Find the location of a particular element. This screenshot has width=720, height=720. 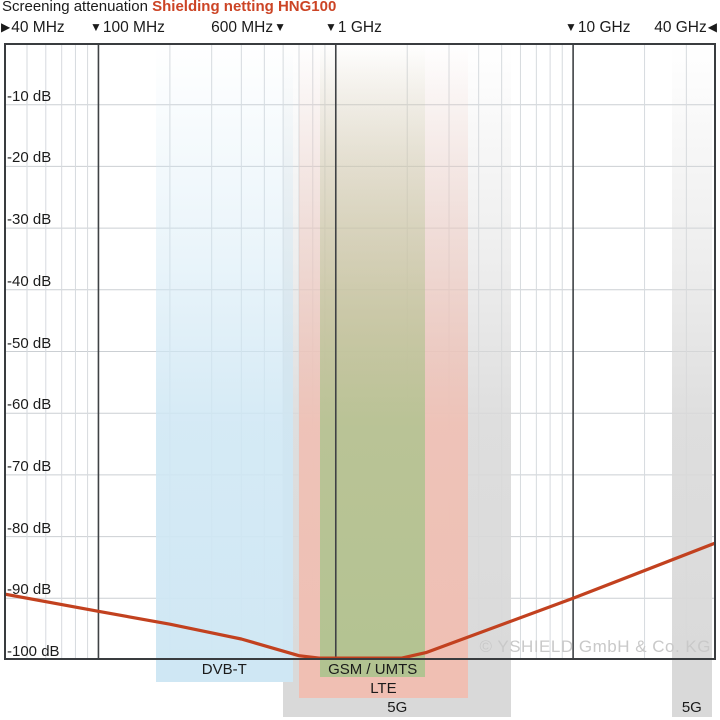

tick-label: 600 MHz is located at coordinates (242, 27).